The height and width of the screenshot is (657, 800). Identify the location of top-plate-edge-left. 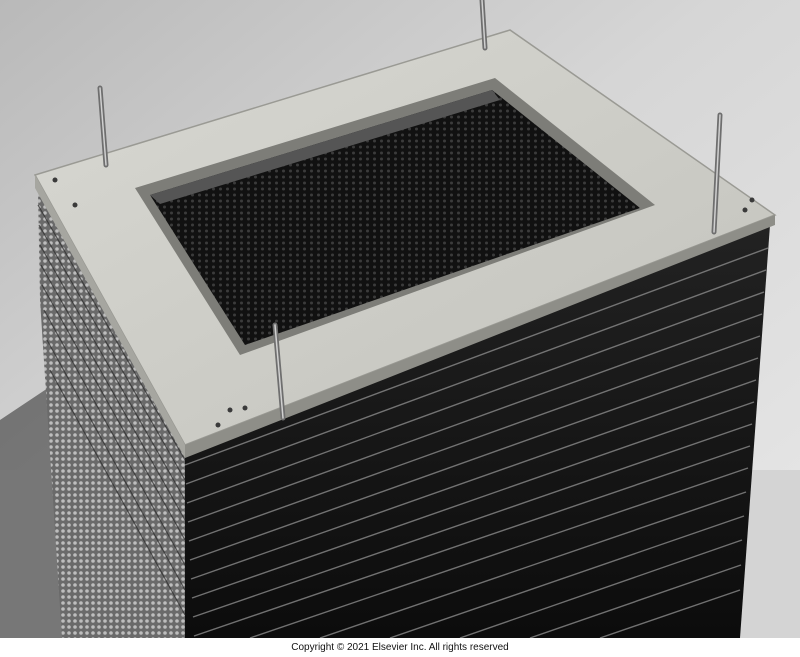
(110, 316).